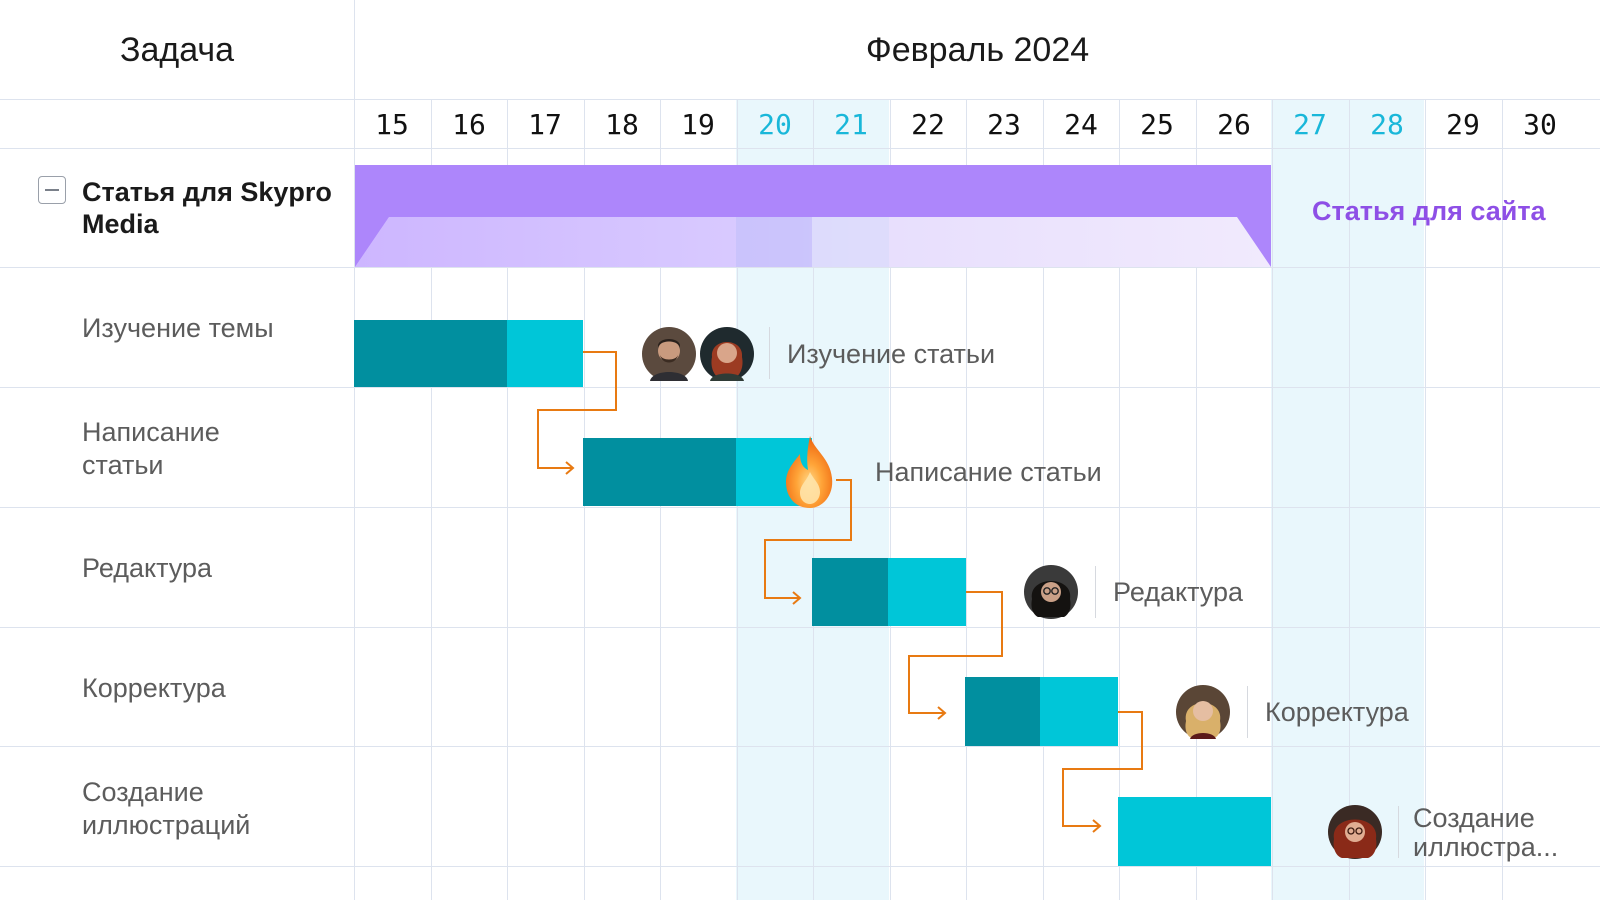  I want to click on parent-bar-label: Статья для сайта, so click(1429, 211).